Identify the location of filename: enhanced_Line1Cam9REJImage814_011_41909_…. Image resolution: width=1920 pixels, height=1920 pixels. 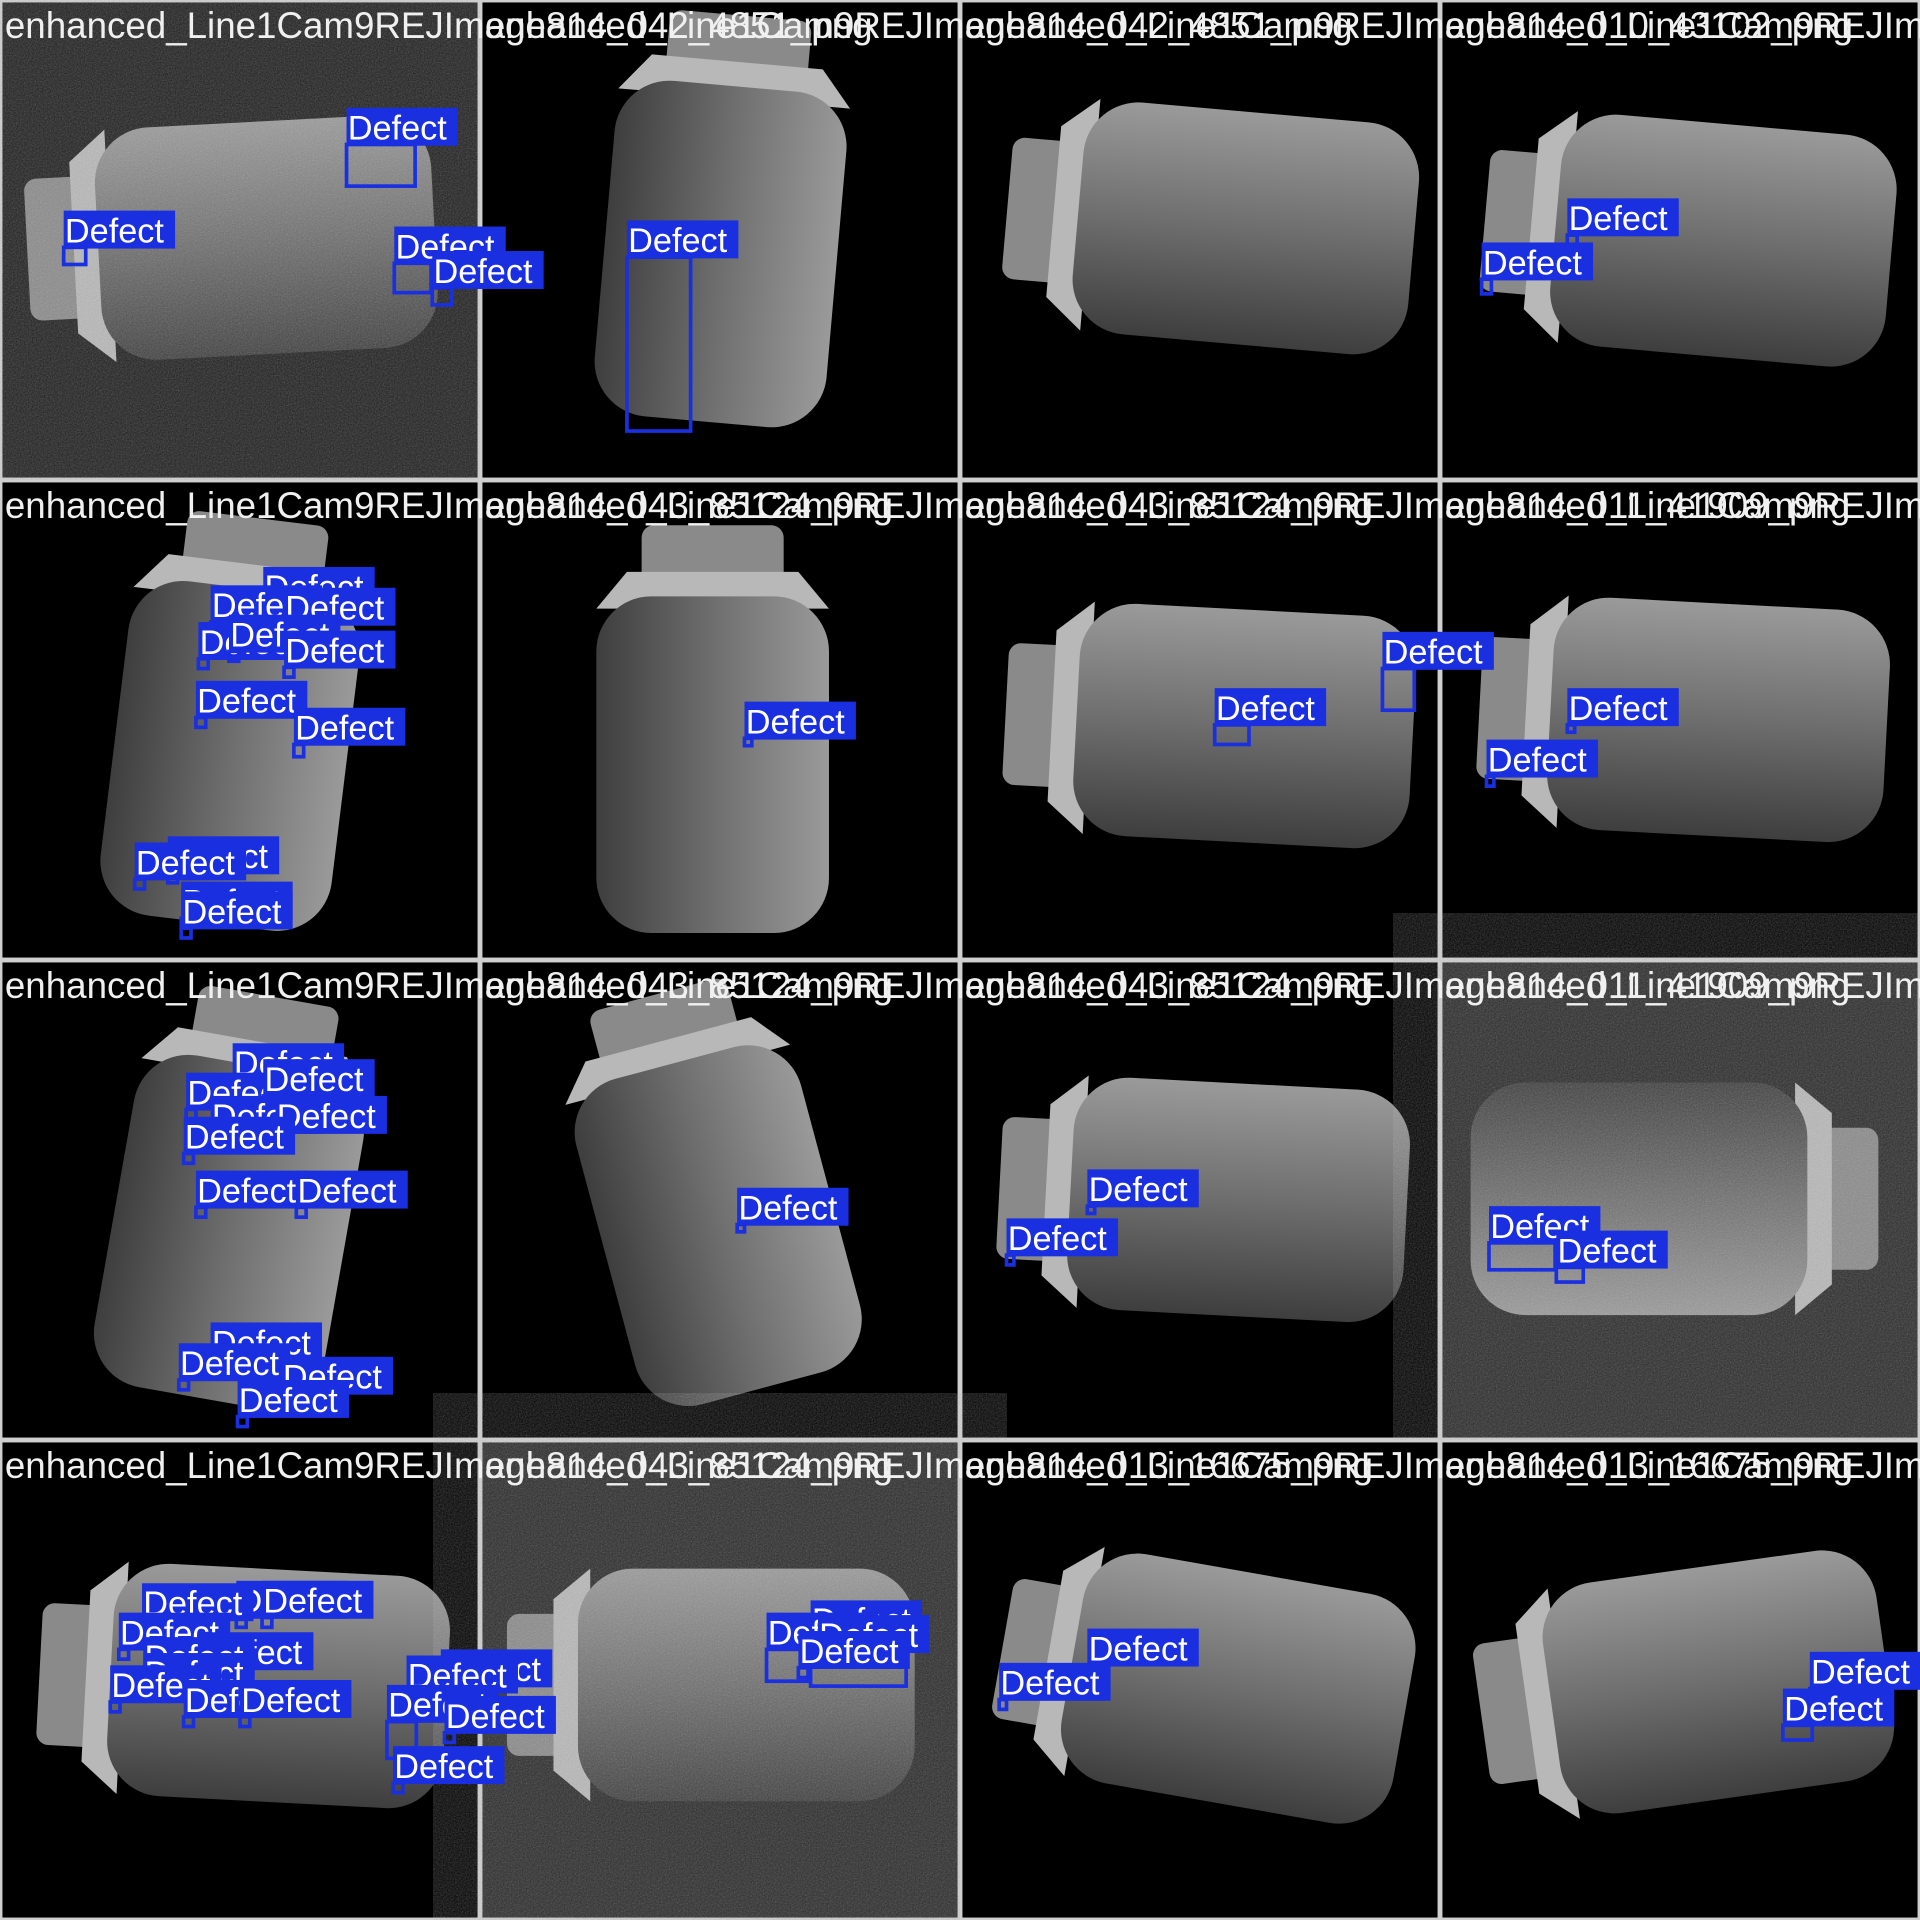
(1407, 505).